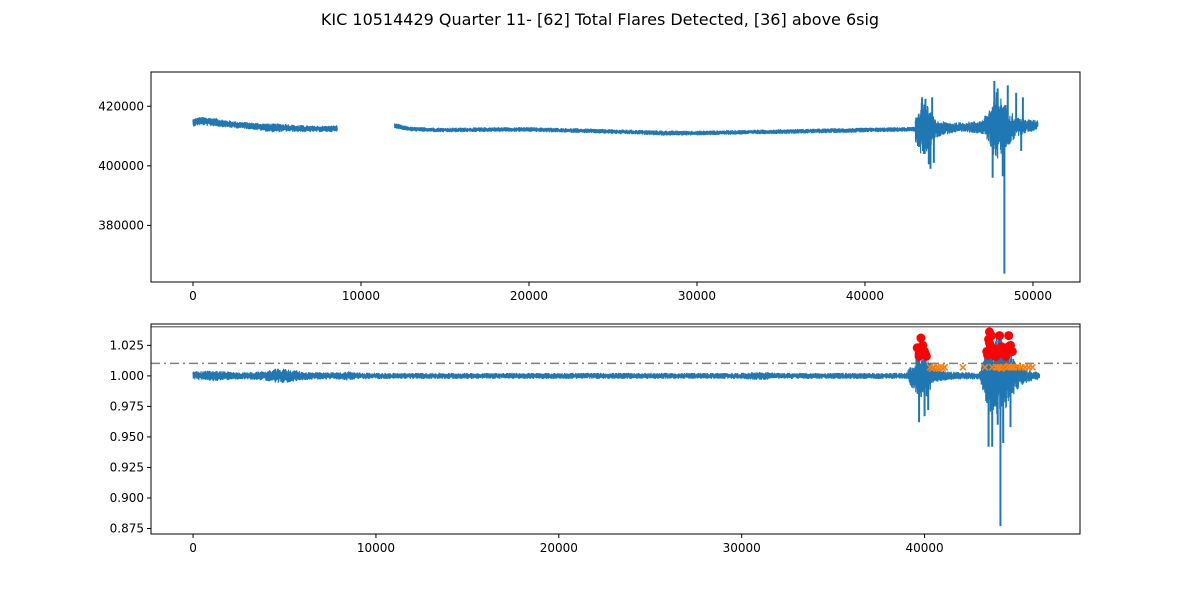 The height and width of the screenshot is (600, 1200). What do you see at coordinates (121, 106) in the screenshot?
I see `y-tick-label: 420000` at bounding box center [121, 106].